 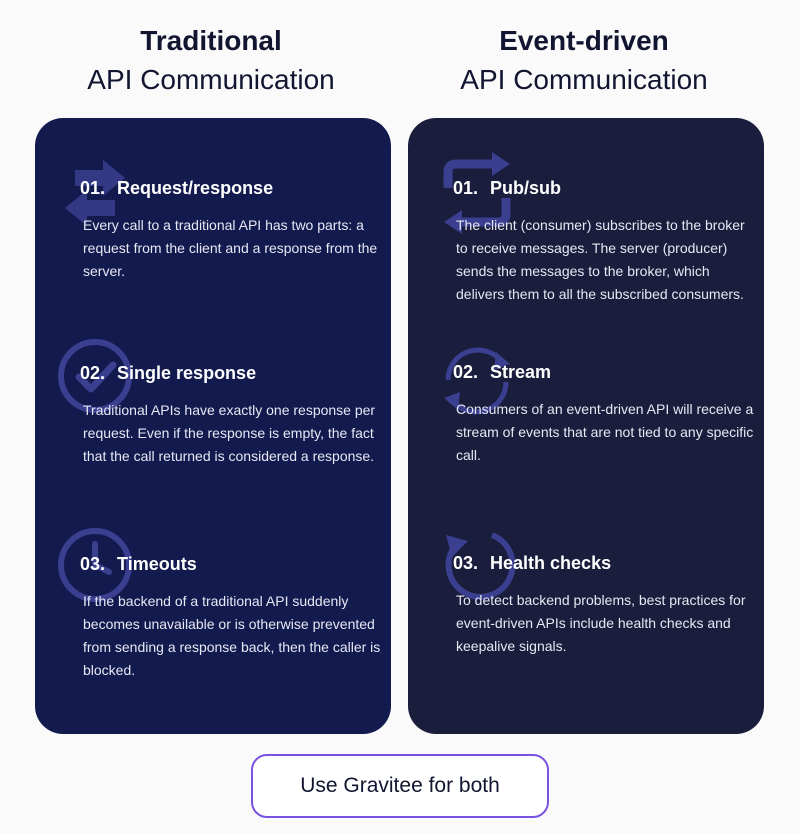 I want to click on clock-icon, so click(x=95, y=565).